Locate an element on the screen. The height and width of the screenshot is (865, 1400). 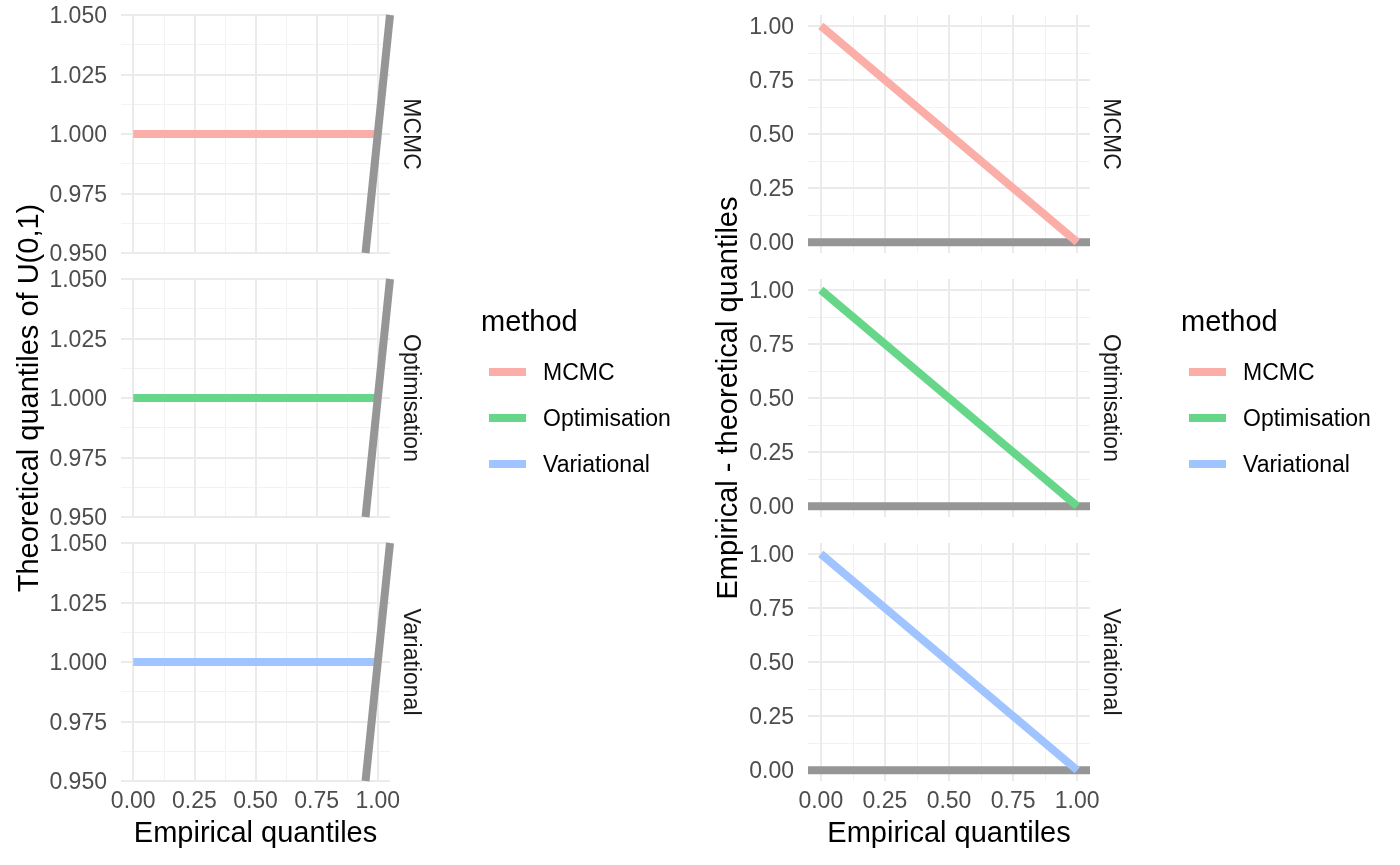
y-axis-title: Theoretical quantiles of U(0,1) is located at coordinates (28, 398).